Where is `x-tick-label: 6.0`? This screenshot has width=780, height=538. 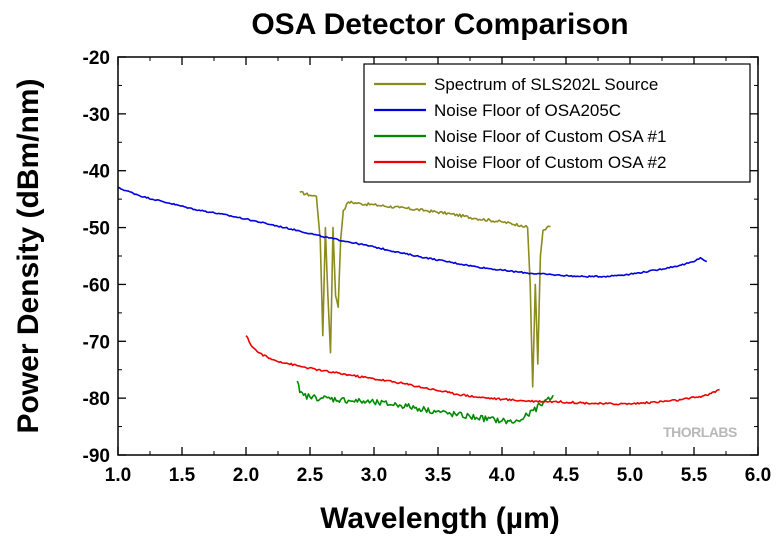 x-tick-label: 6.0 is located at coordinates (758, 475).